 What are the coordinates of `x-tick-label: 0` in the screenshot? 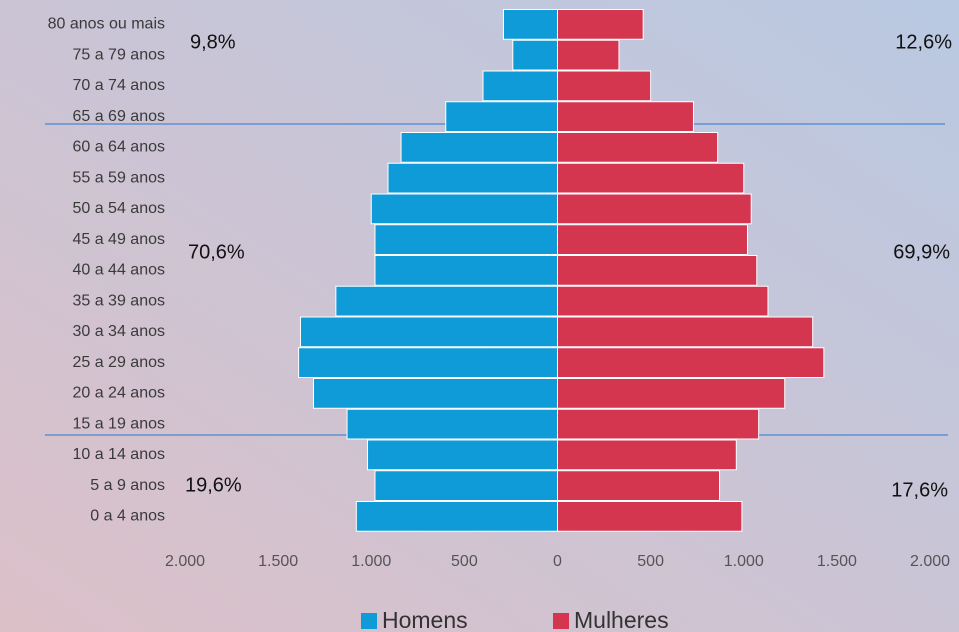 It's located at (557, 561).